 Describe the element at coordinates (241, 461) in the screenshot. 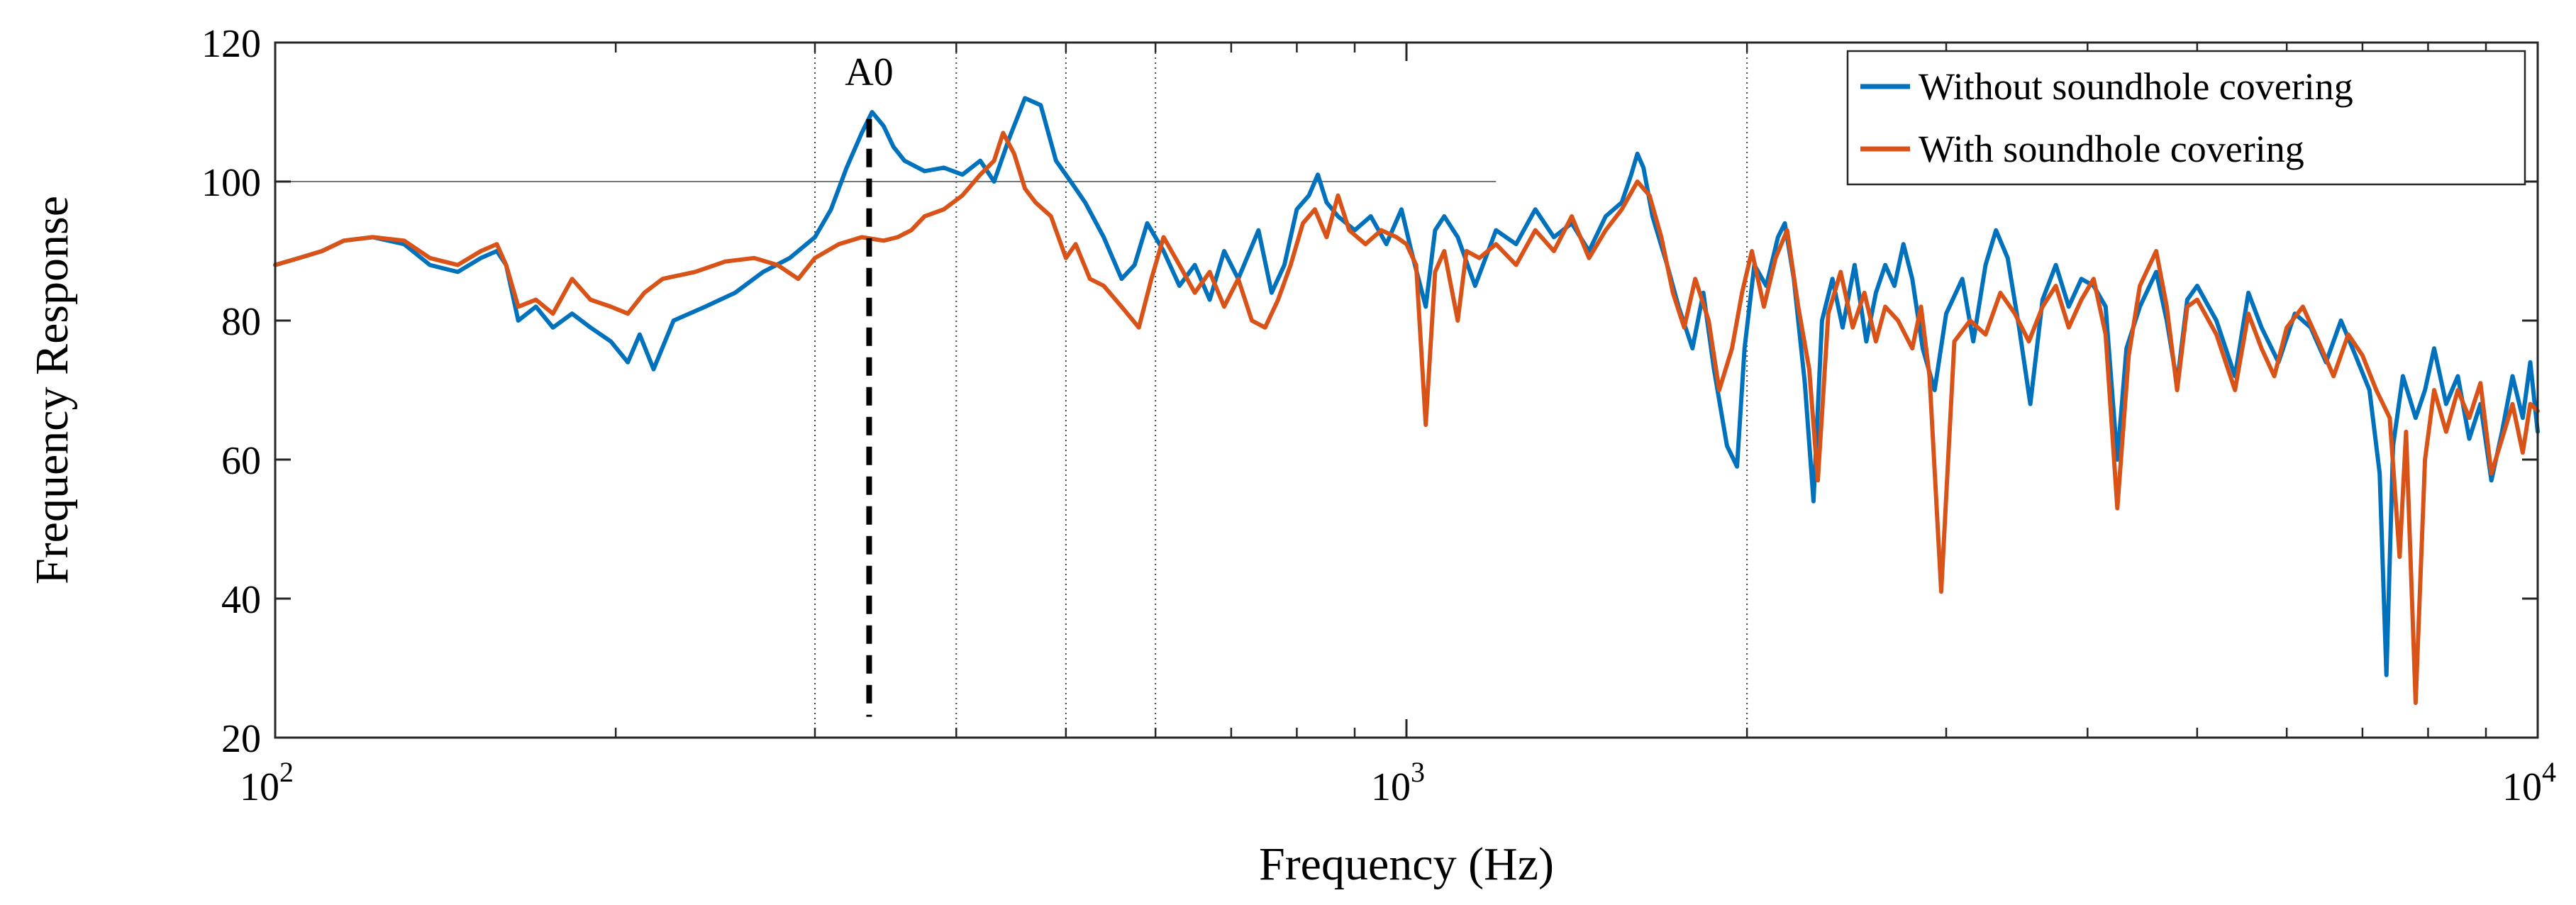

I see `y-tick-label-60: 60` at that location.